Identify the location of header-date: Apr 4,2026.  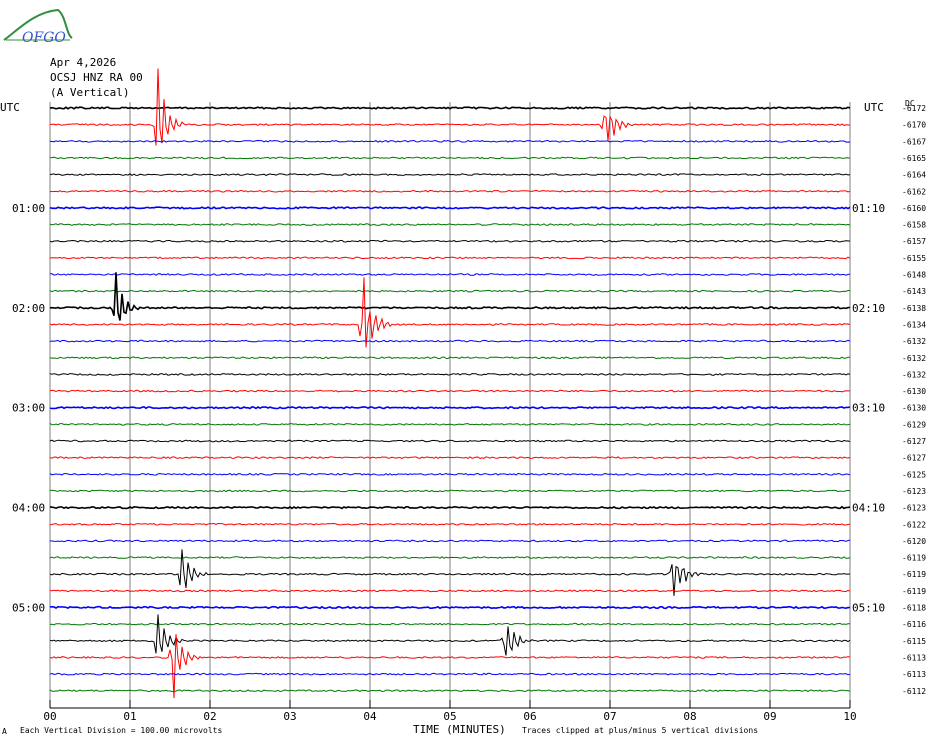
(83, 62).